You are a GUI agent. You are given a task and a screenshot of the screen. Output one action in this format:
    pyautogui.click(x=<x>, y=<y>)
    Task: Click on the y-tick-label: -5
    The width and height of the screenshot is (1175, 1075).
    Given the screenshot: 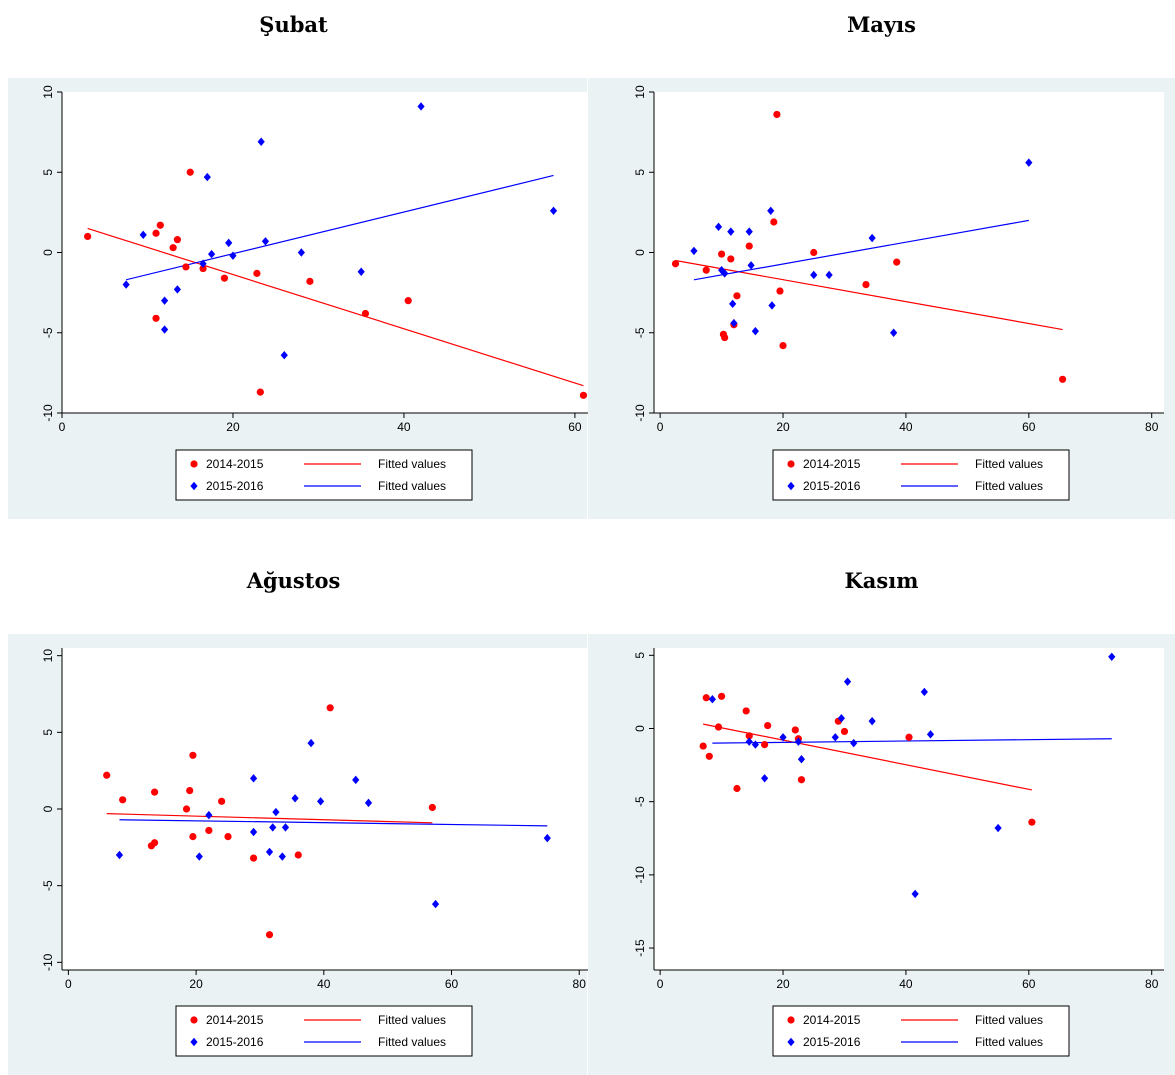 What is the action you would take?
    pyautogui.click(x=640, y=332)
    